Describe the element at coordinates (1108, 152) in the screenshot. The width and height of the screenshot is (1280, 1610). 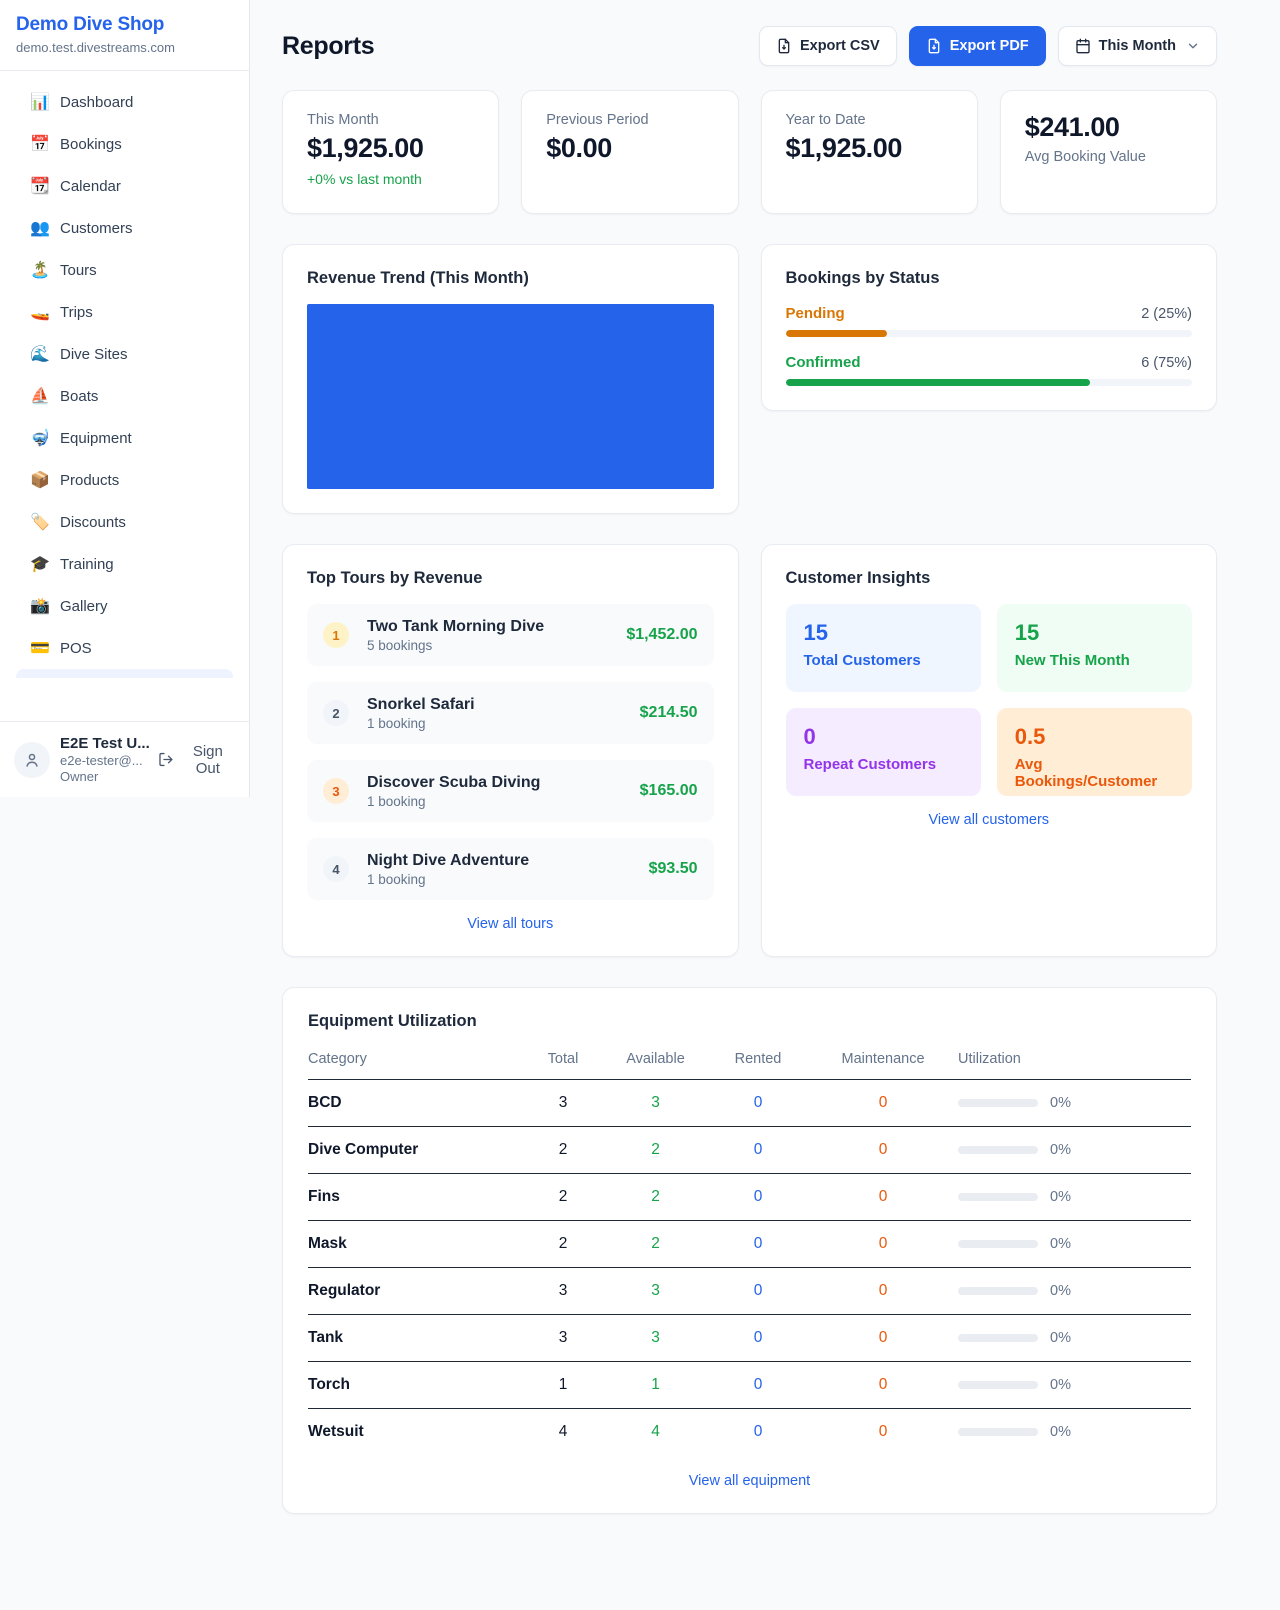
I see `stat-card-avg-booking-value: $241.00 Avg Booking Value` at that location.